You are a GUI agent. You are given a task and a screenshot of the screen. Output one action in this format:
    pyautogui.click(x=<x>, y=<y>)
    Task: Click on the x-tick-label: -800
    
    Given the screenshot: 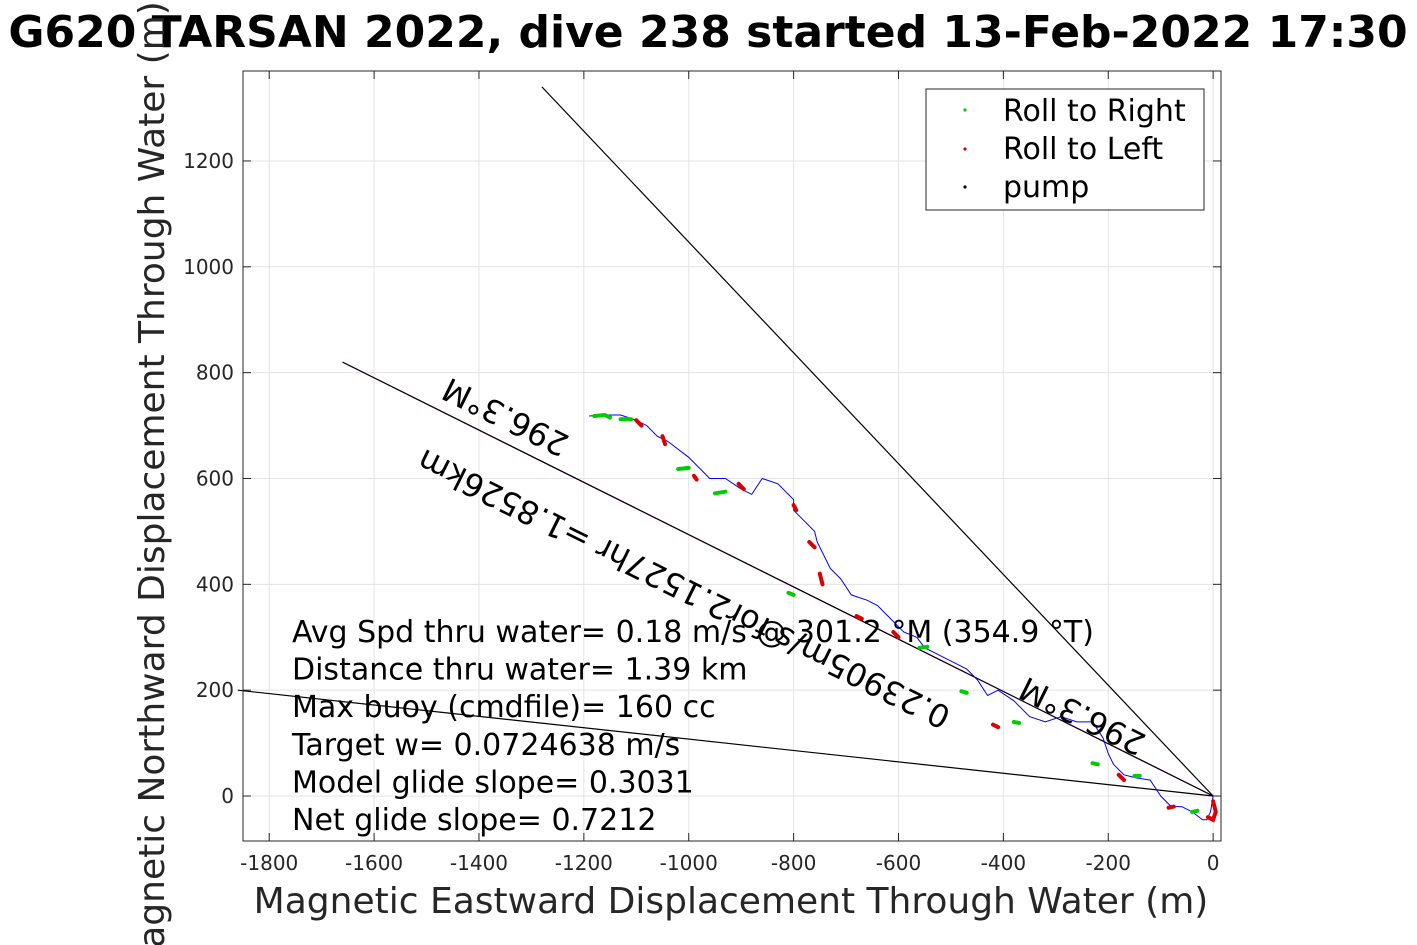 What is the action you would take?
    pyautogui.click(x=793, y=863)
    